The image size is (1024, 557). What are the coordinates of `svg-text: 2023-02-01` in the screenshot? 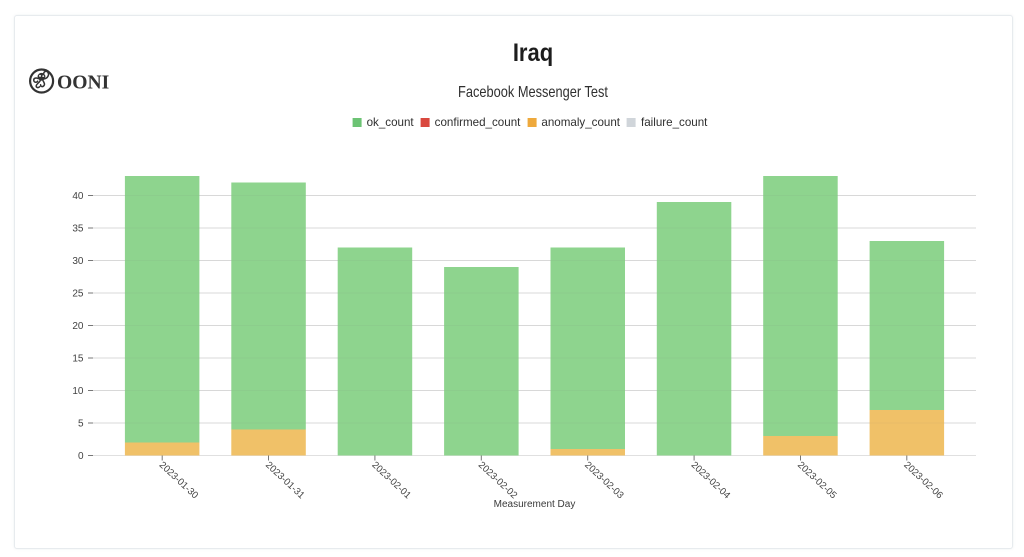 It's located at (390, 481).